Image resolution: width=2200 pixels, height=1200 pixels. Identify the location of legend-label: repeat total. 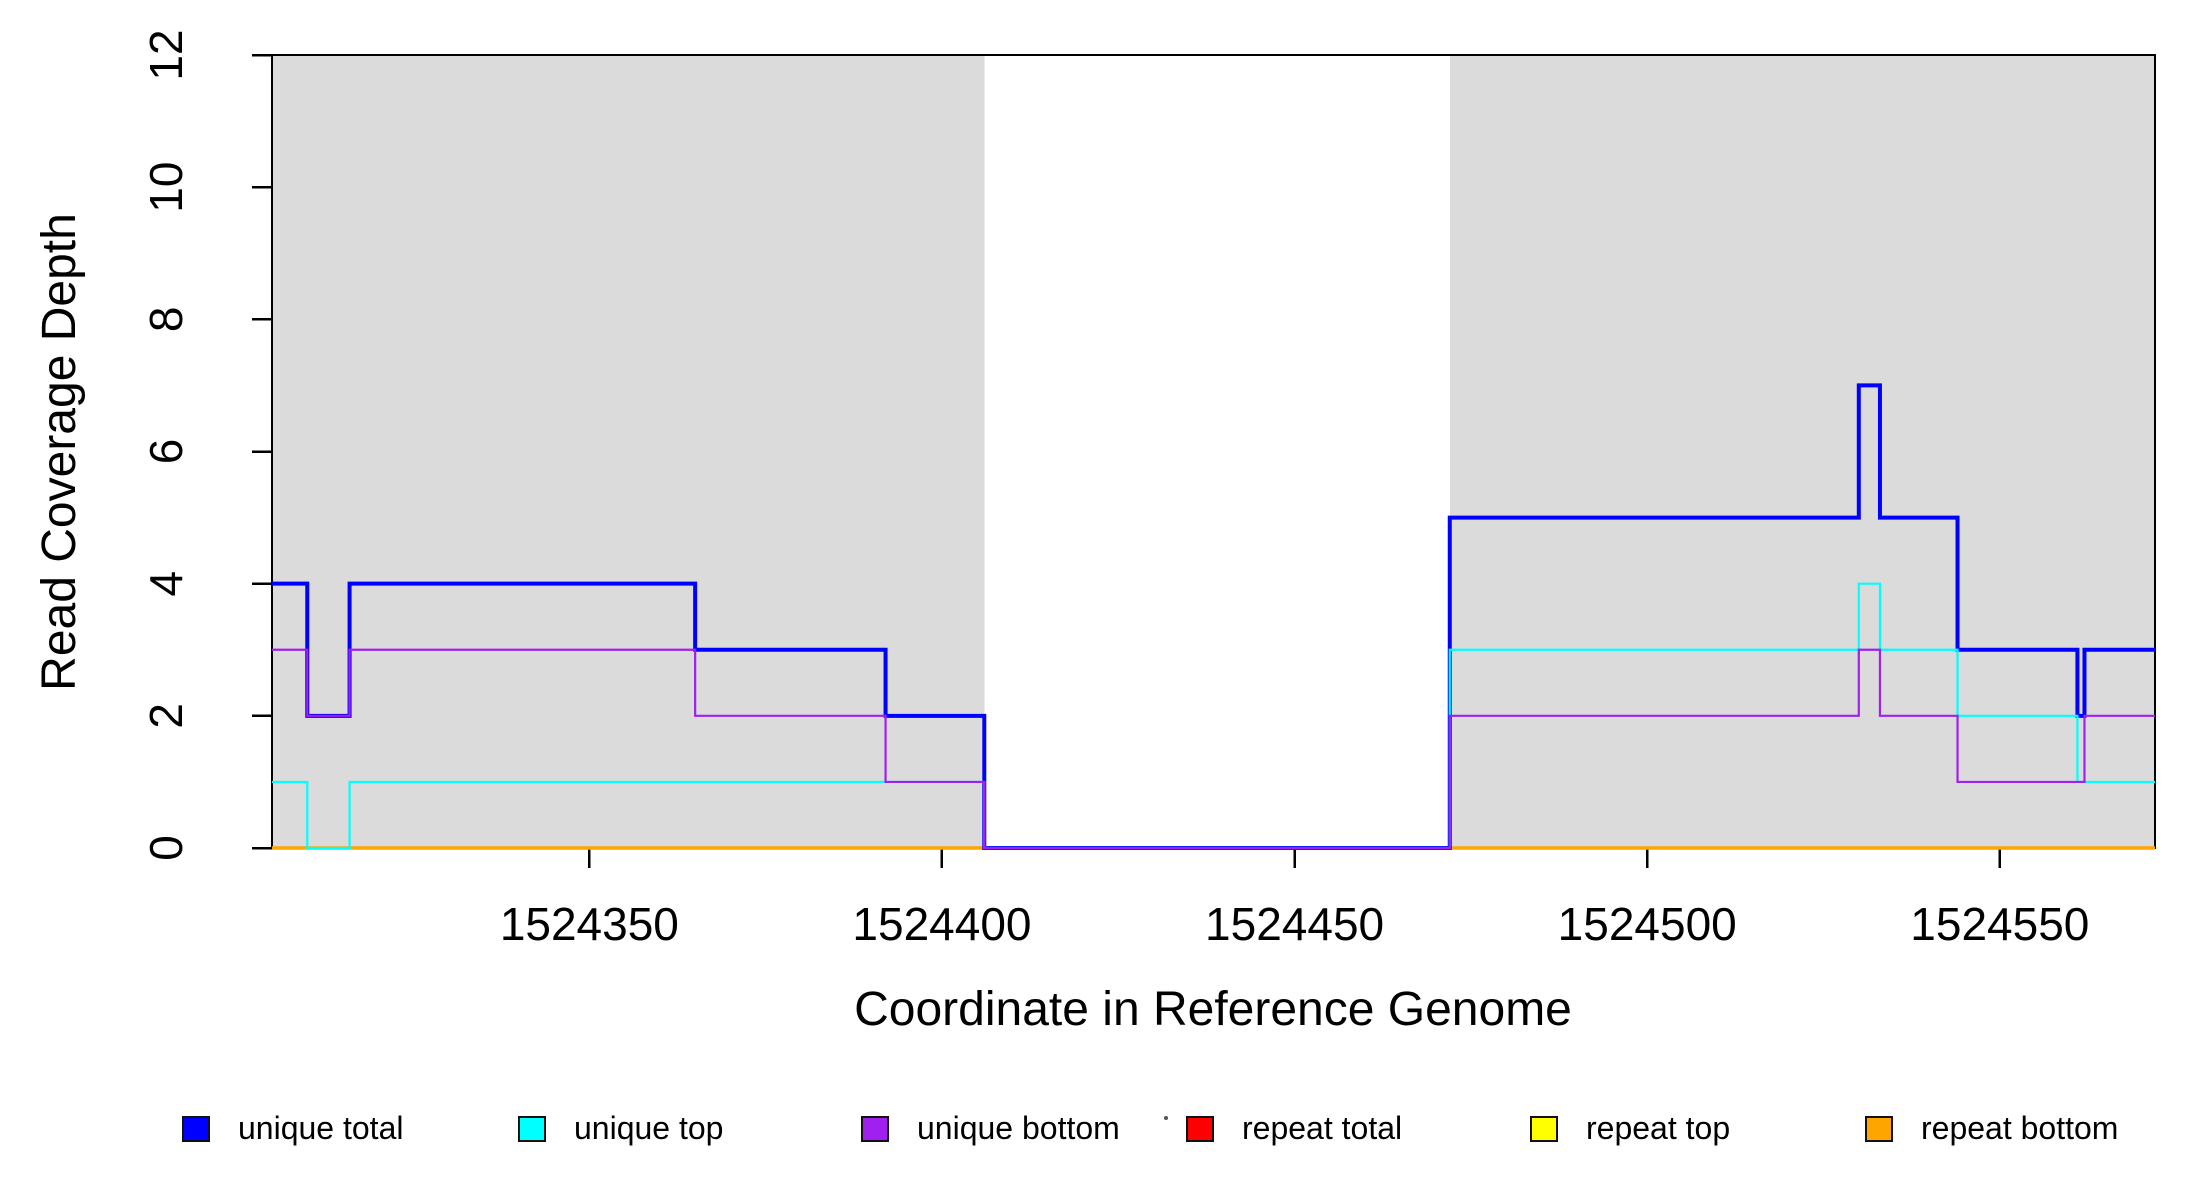
(1322, 1128).